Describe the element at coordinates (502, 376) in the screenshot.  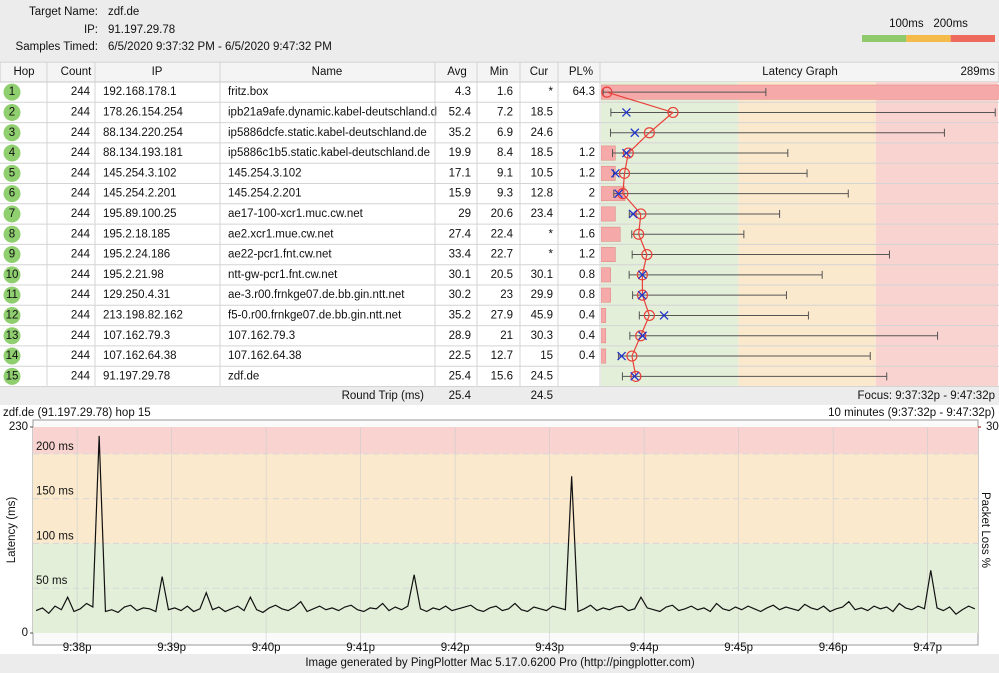
I see `cell-min: 15.6` at that location.